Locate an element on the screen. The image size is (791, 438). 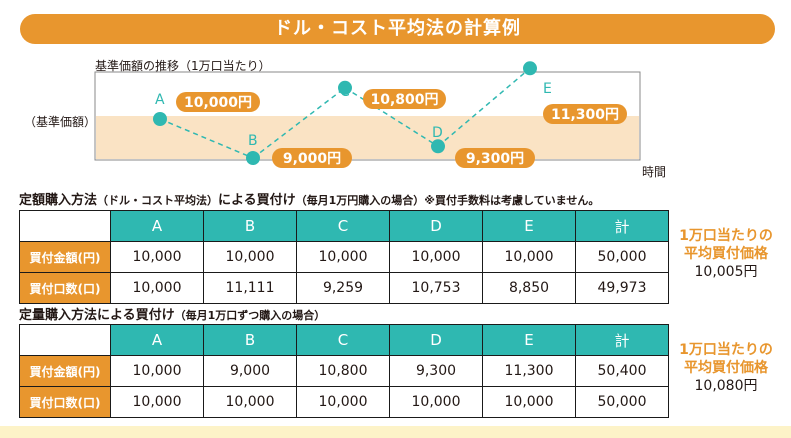
x-axis-label: 時間 is located at coordinates (654, 172).